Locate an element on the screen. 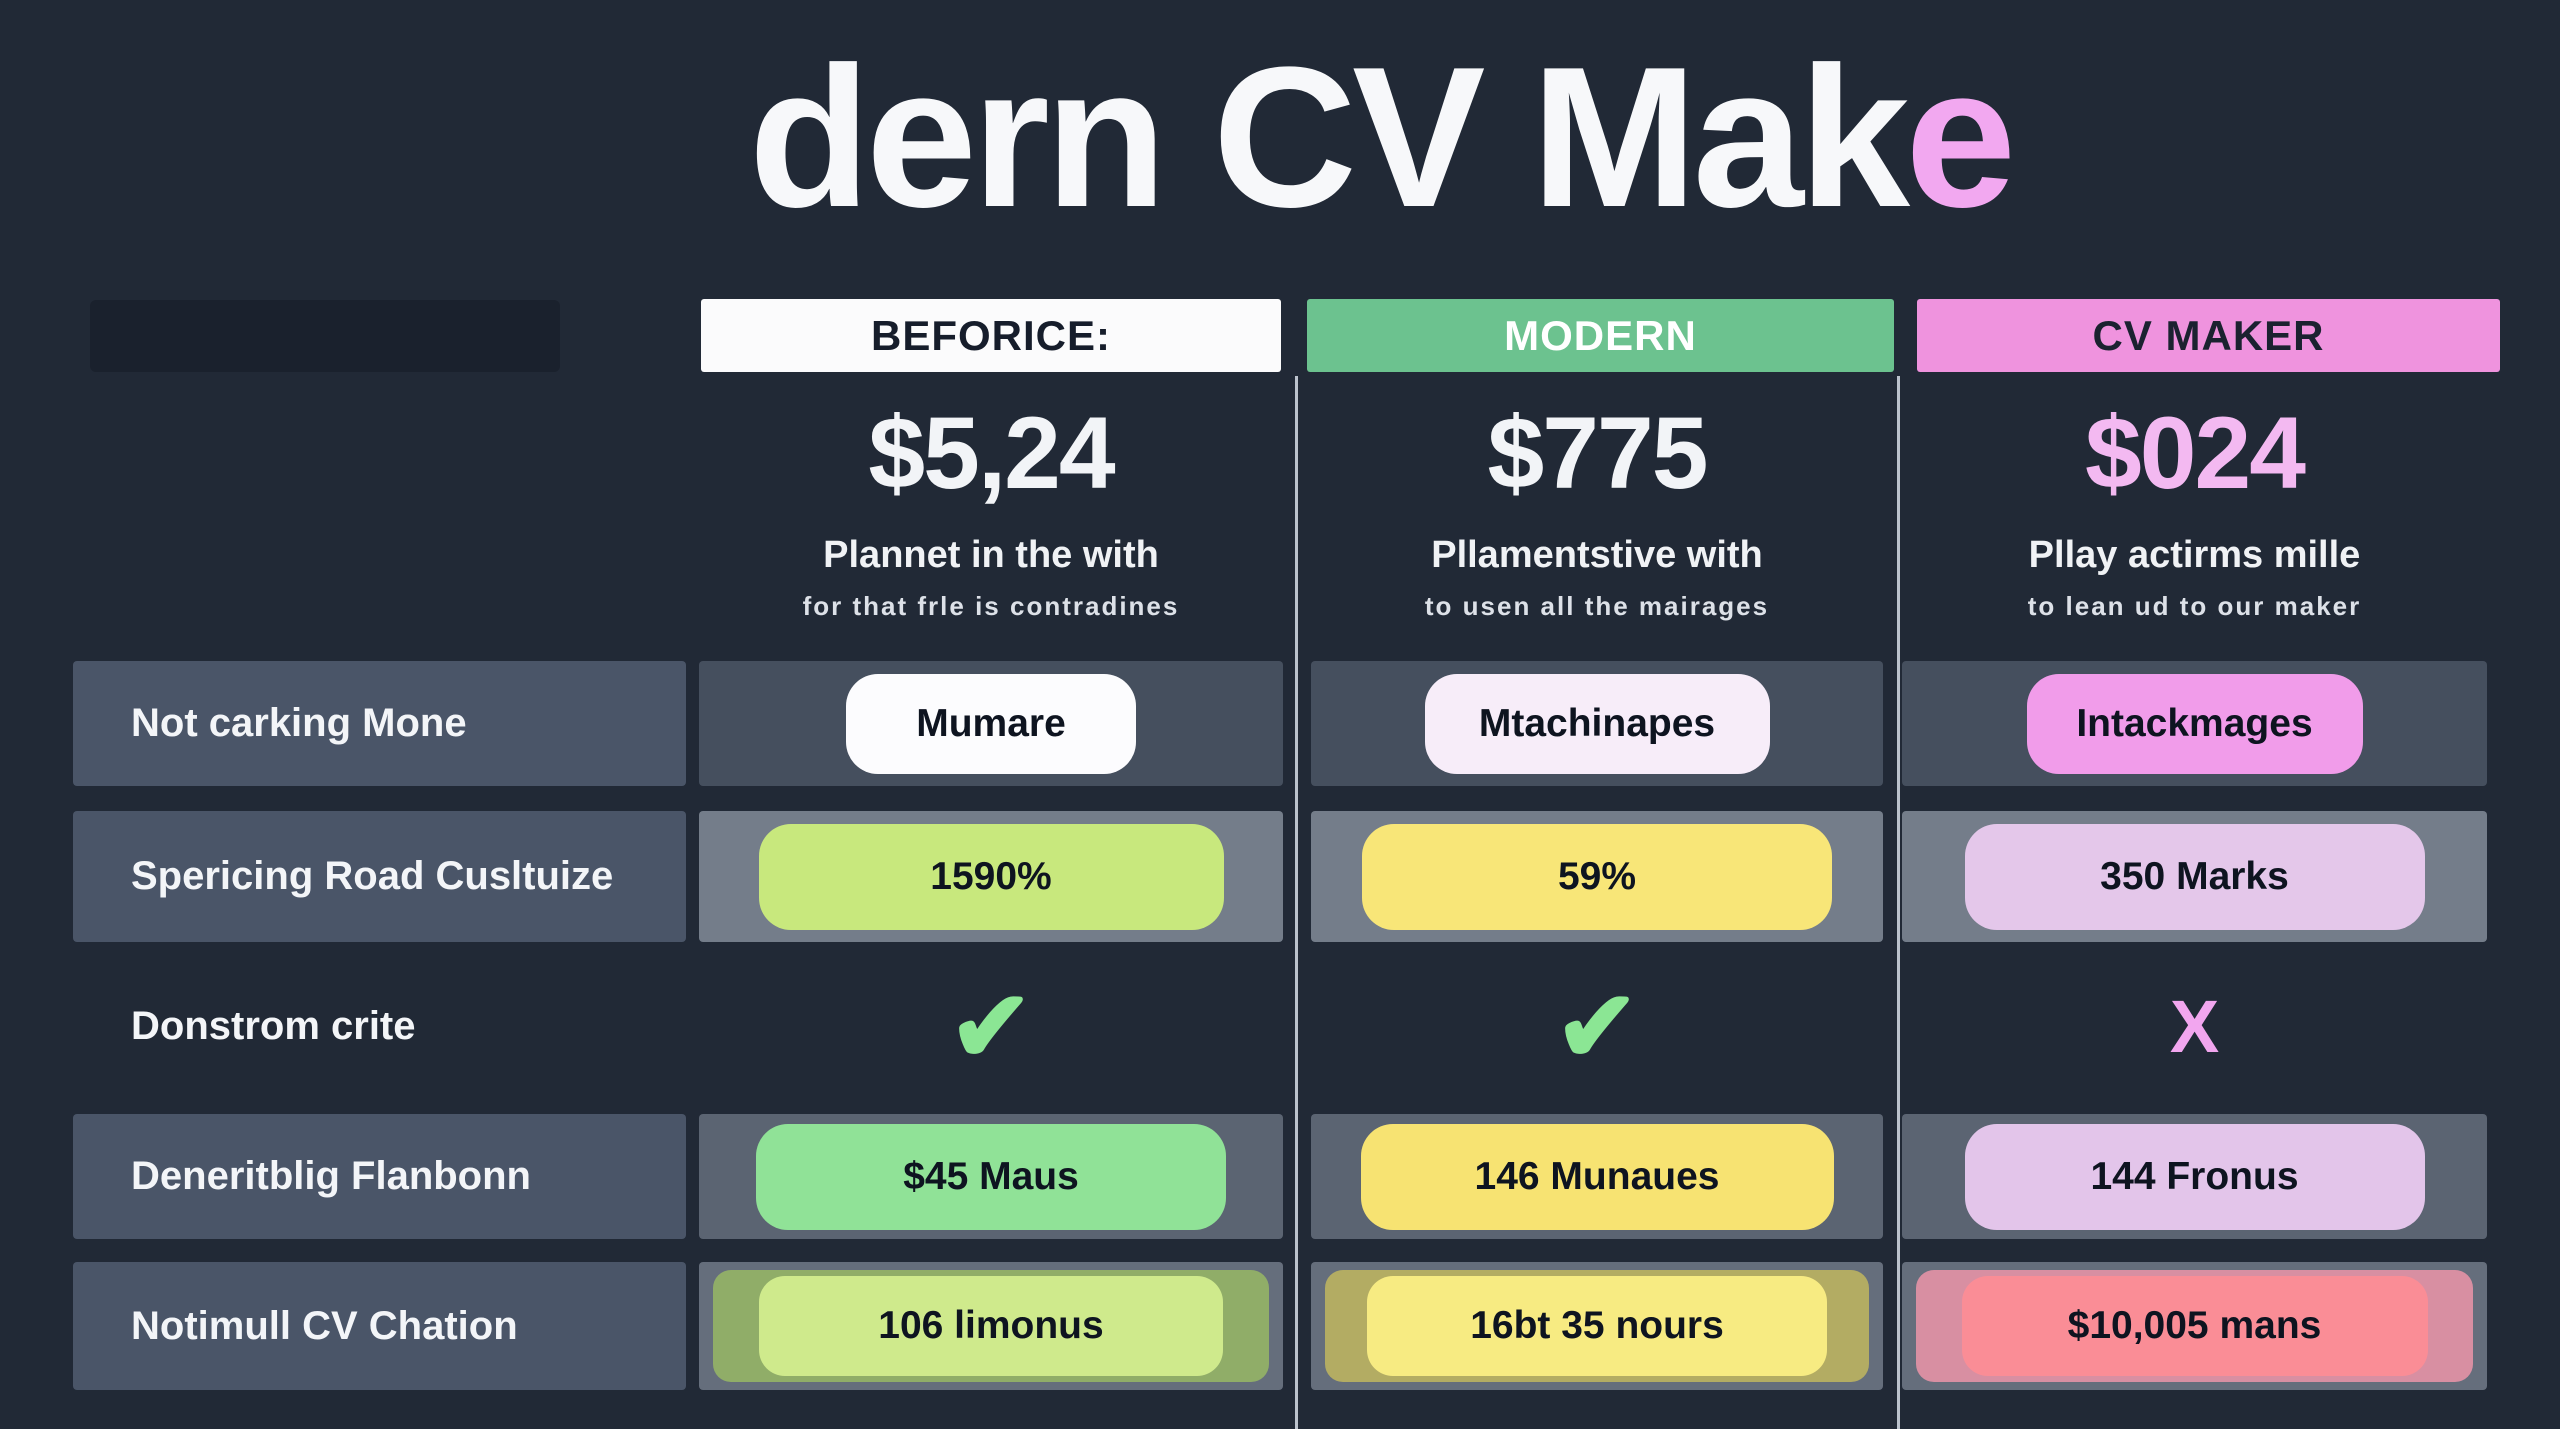 This screenshot has height=1429, width=2560. value-pill-text: 106 limonus is located at coordinates (991, 1325).